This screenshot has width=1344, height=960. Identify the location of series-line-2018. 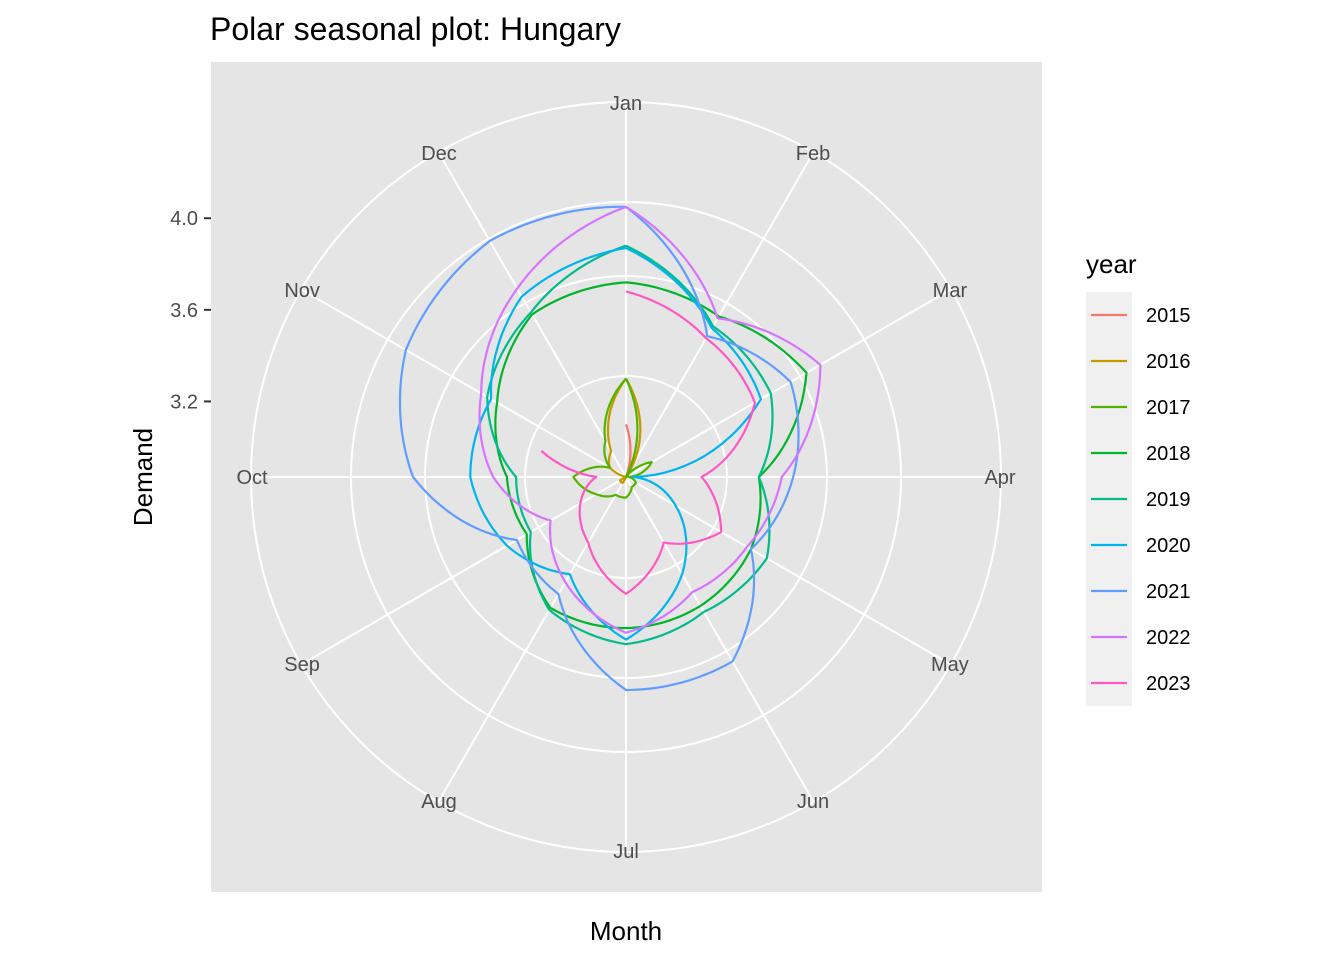
(651, 455).